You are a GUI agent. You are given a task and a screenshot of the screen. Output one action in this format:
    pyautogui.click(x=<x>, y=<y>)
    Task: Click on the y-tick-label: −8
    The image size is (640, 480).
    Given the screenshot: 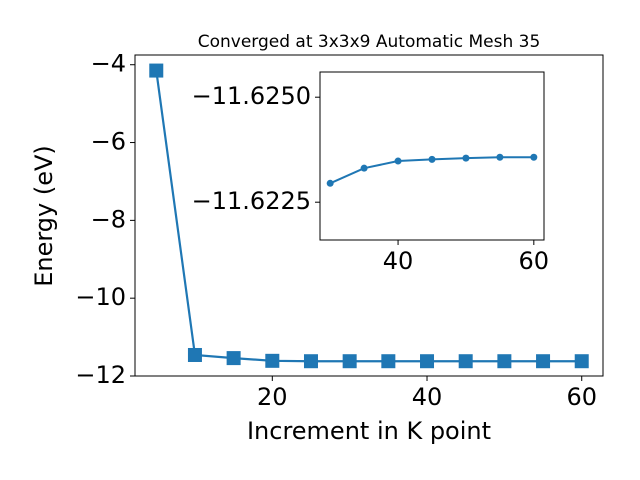 What is the action you would take?
    pyautogui.click(x=108, y=219)
    